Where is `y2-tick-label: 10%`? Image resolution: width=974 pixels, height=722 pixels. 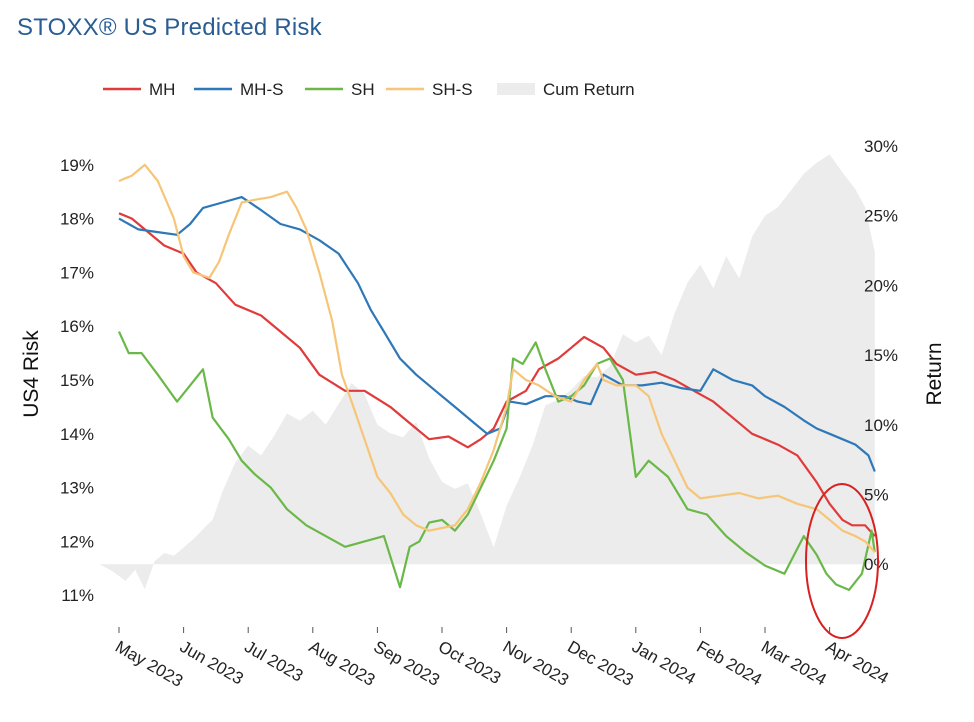
y2-tick-label: 10% is located at coordinates (881, 425).